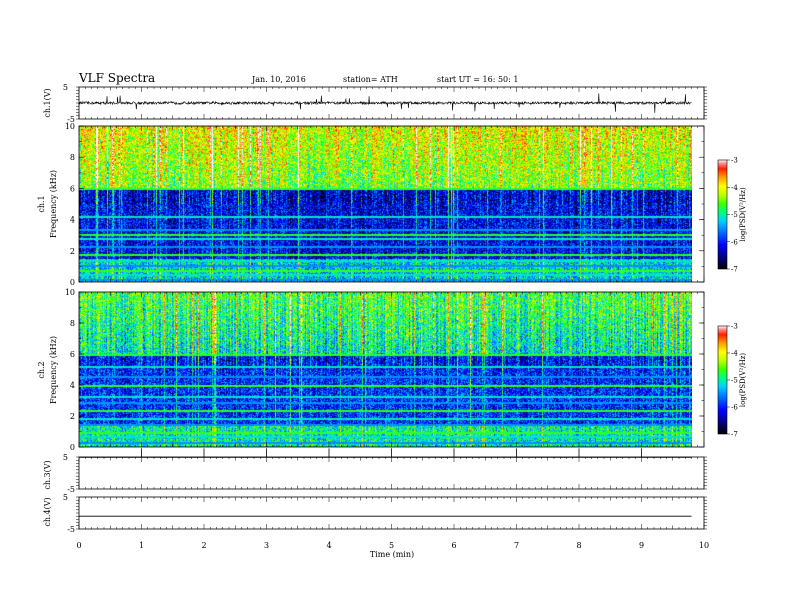  I want to click on ch4-waveform-ylabel: ch.4(V), so click(47, 511).